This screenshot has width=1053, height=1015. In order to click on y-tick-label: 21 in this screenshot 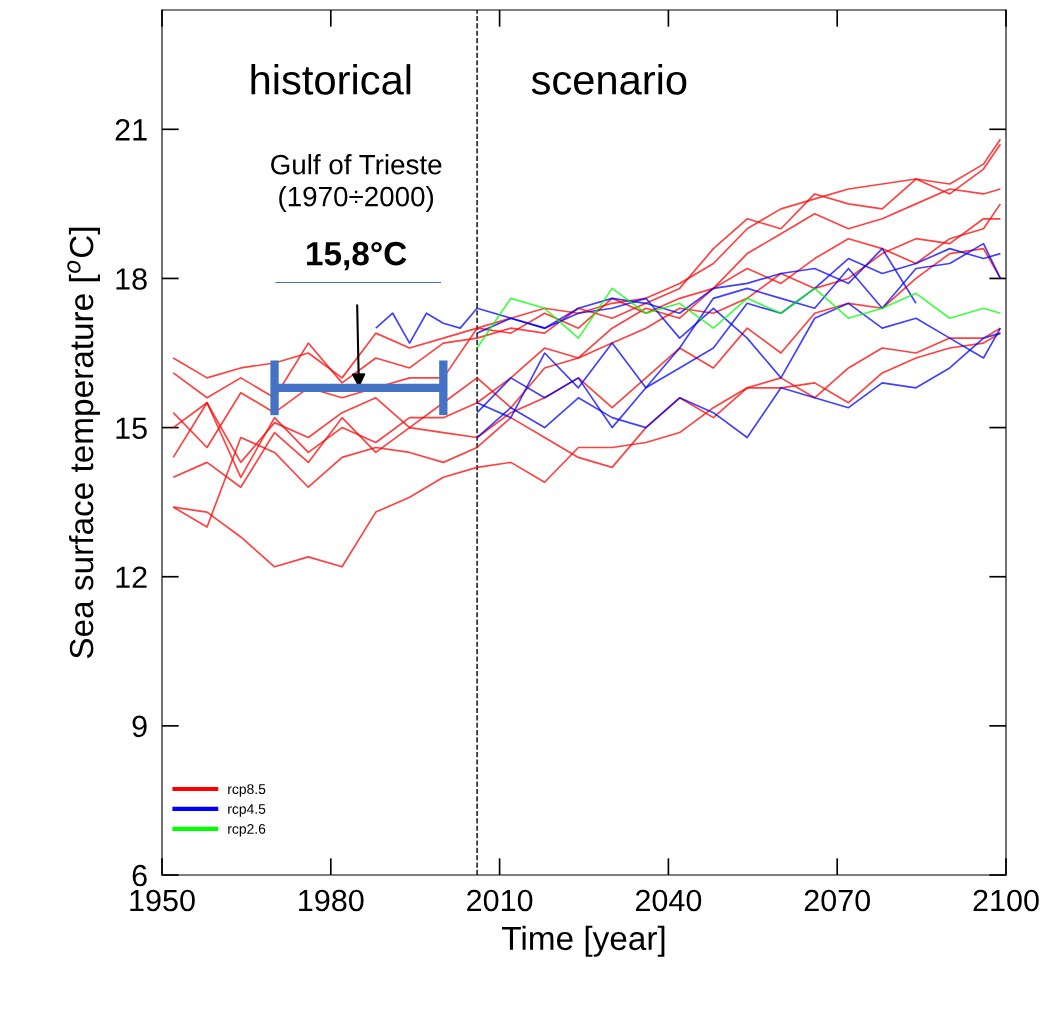, I will do `click(131, 130)`.